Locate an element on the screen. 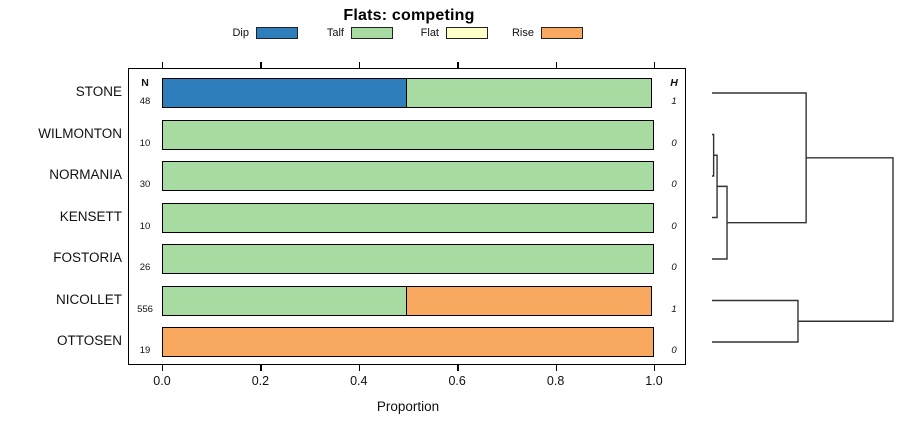  x-axis-label: Proportion is located at coordinates (408, 406).